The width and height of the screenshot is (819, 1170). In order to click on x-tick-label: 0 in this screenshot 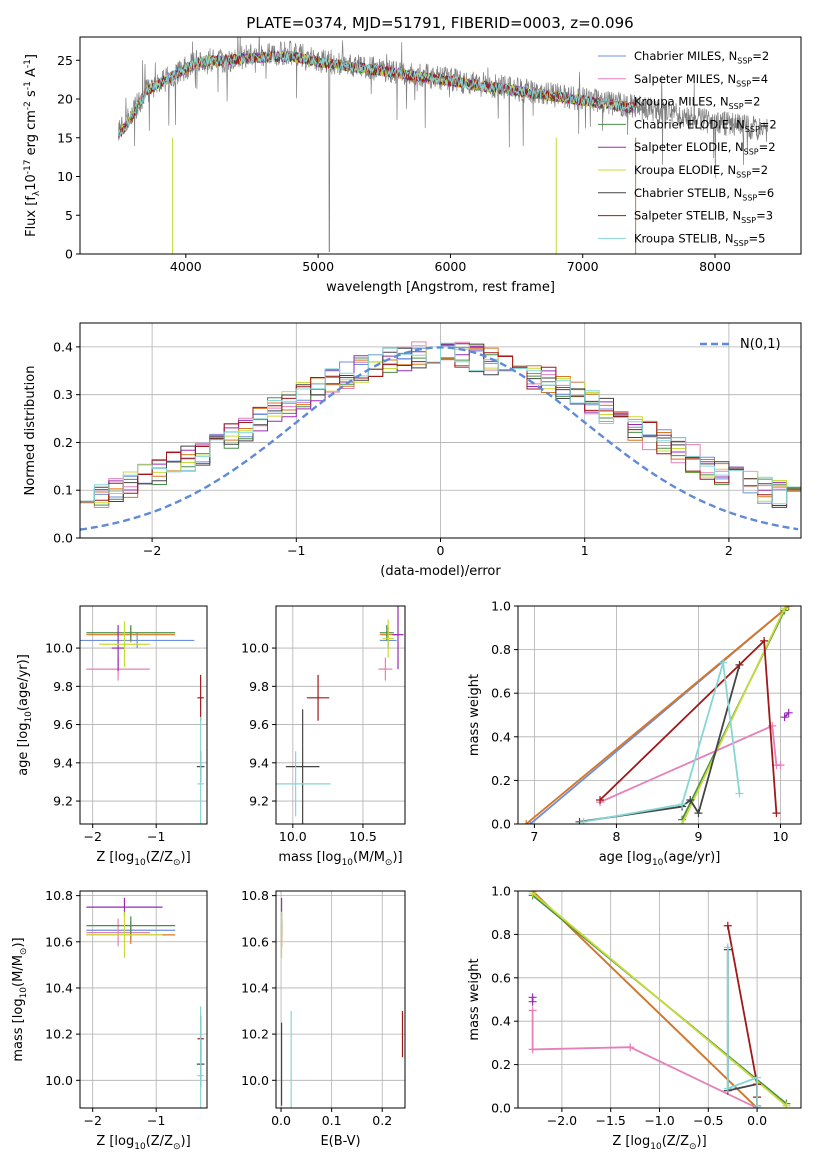, I will do `click(441, 550)`.